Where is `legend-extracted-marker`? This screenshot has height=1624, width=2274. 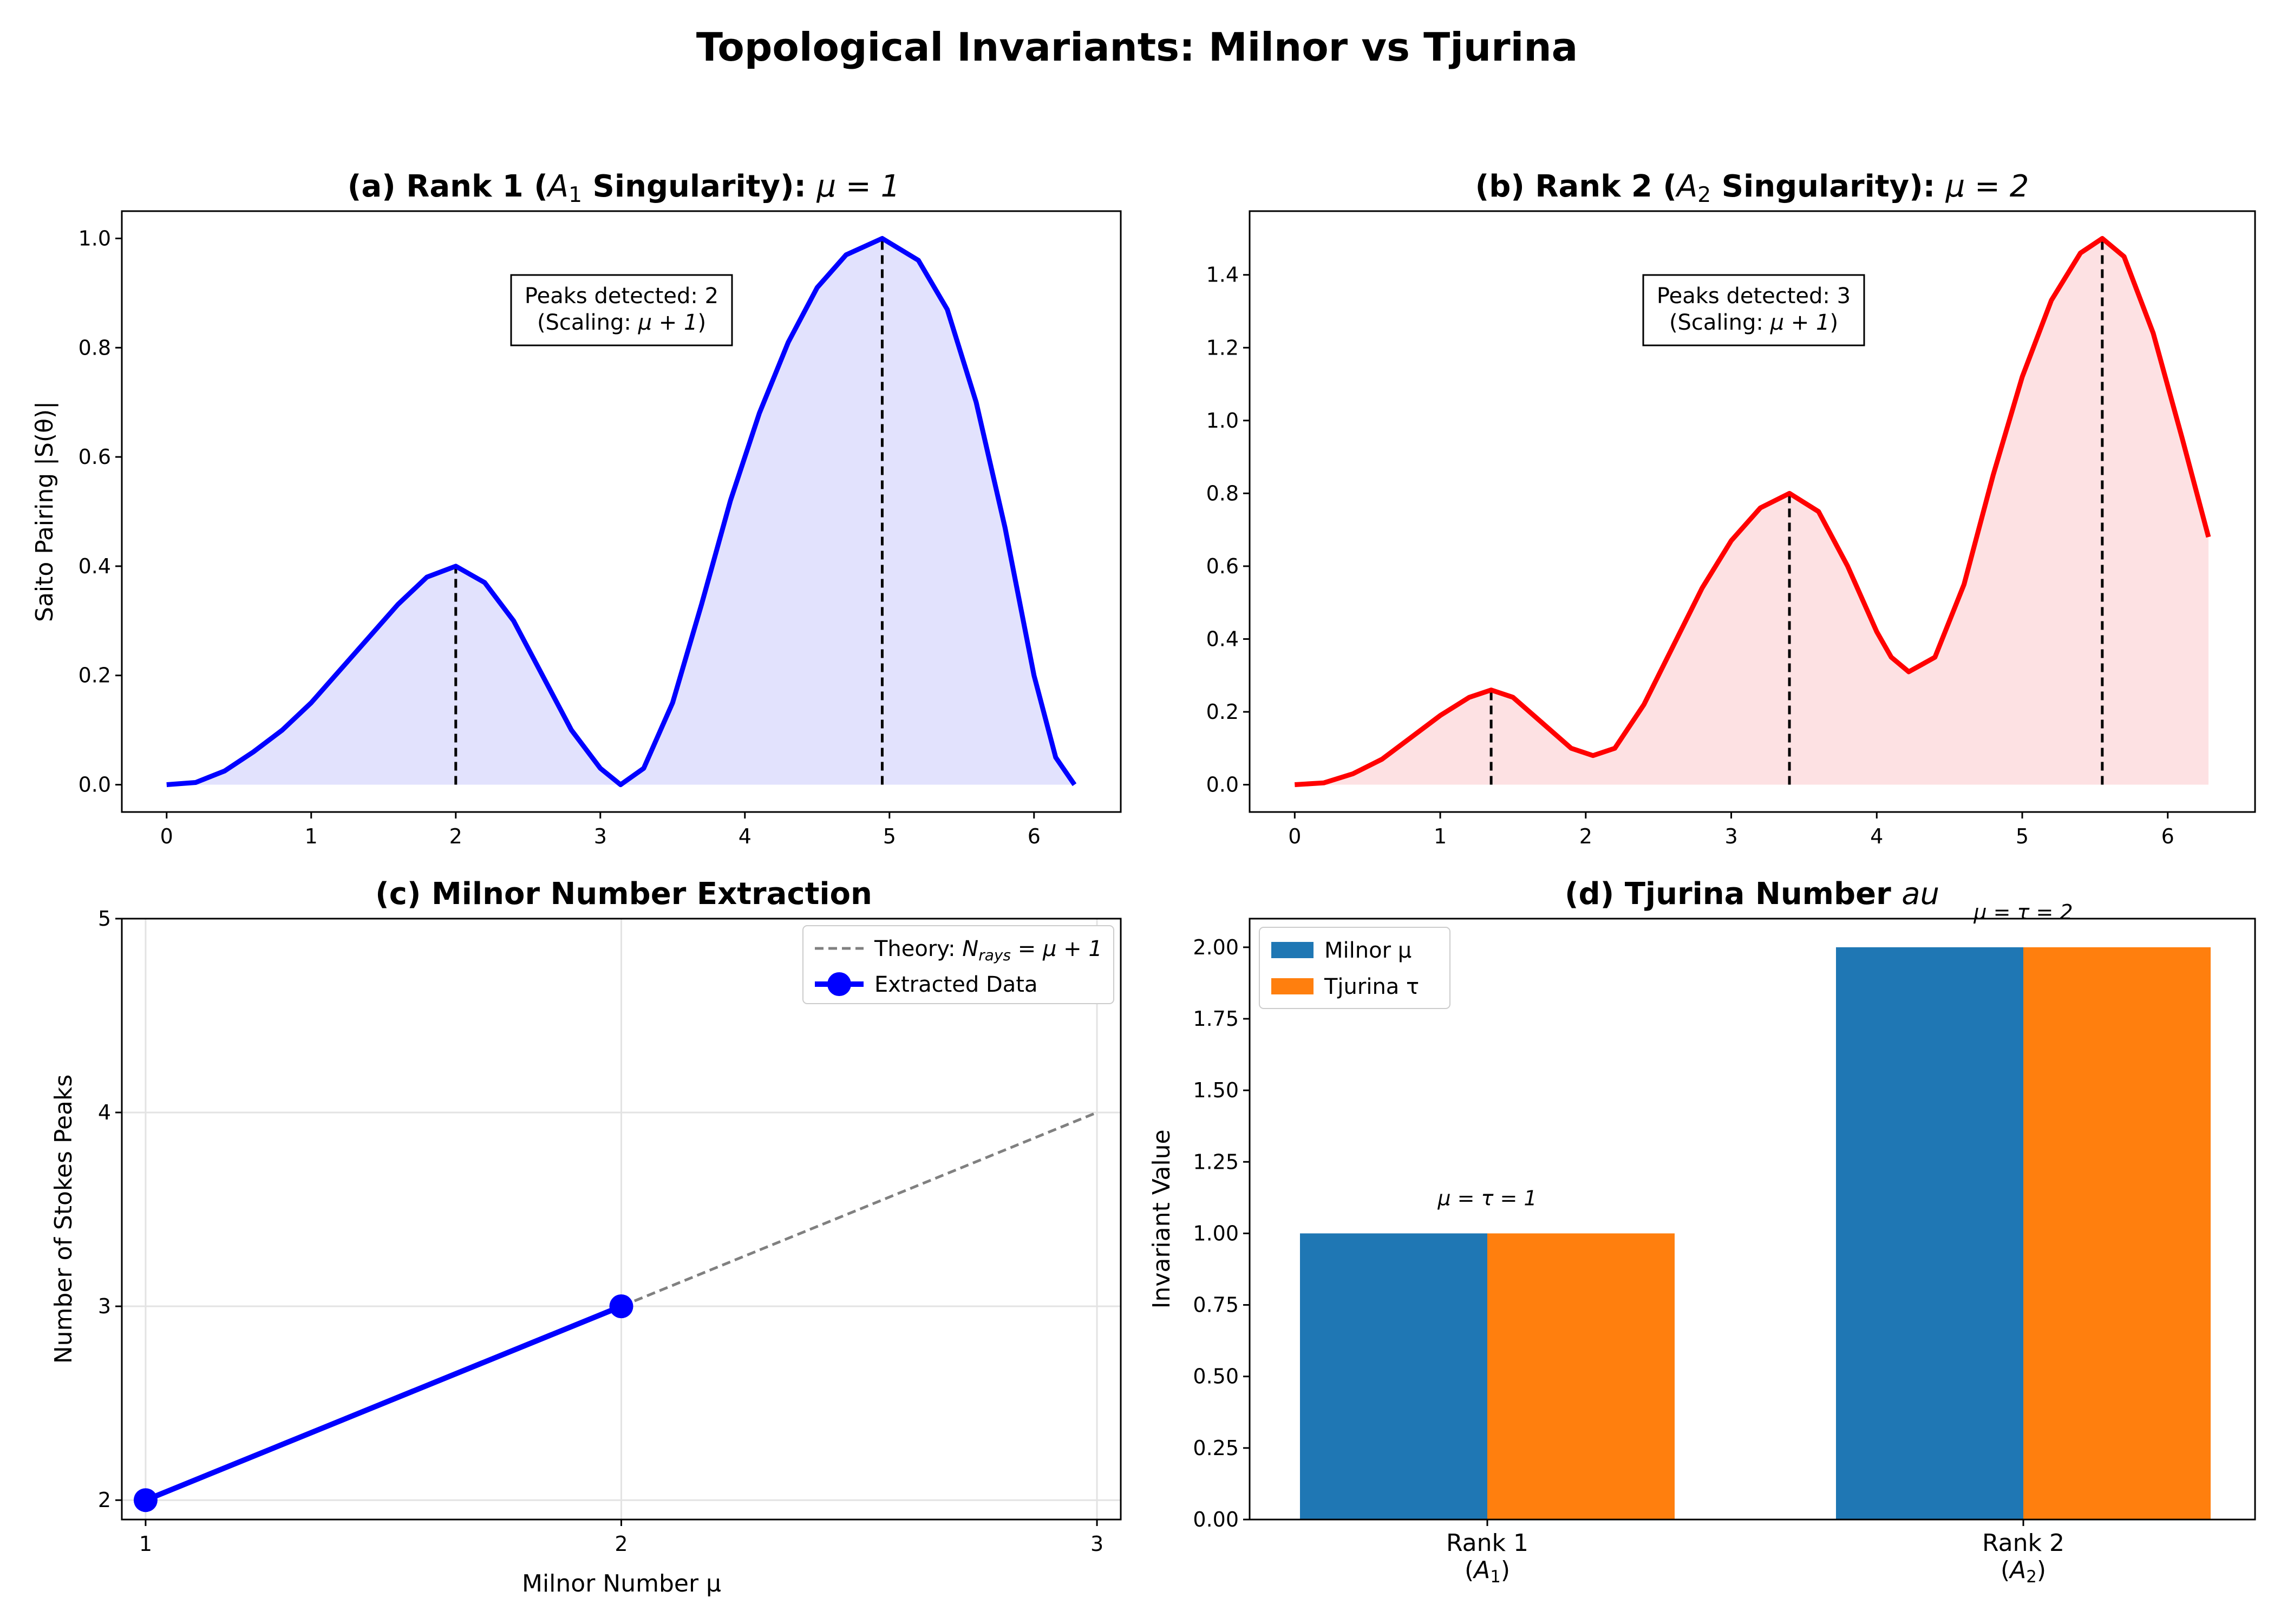
legend-extracted-marker is located at coordinates (839, 984).